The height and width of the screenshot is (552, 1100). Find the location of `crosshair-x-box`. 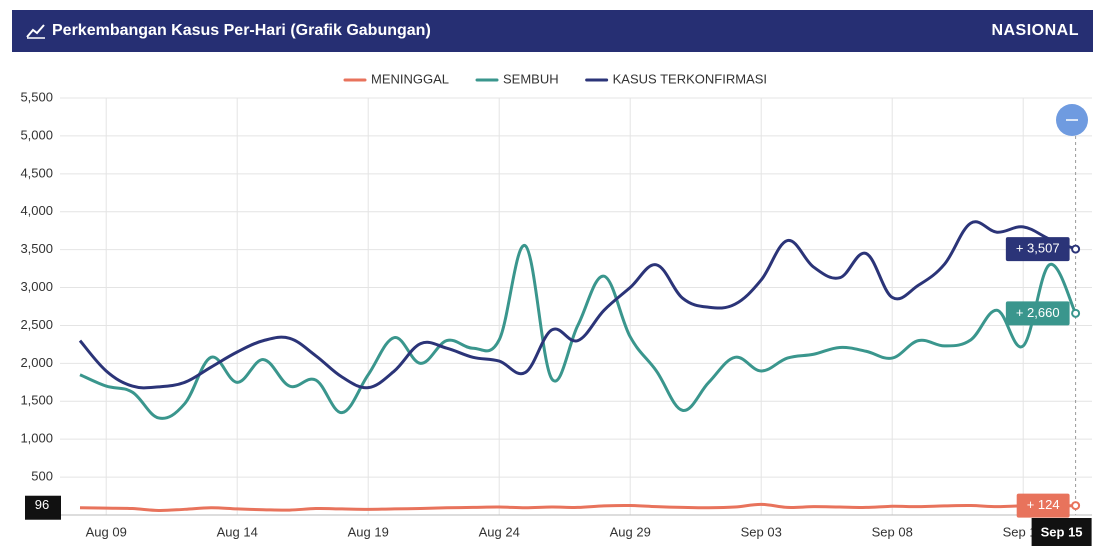

crosshair-x-box is located at coordinates (1061, 532).